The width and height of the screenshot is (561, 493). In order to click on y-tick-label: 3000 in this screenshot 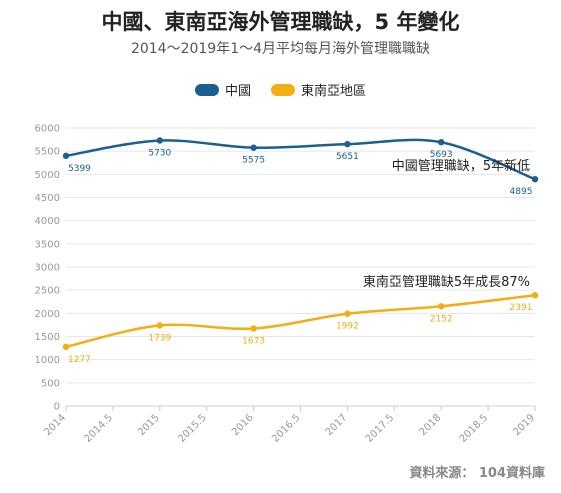, I will do `click(47, 268)`.